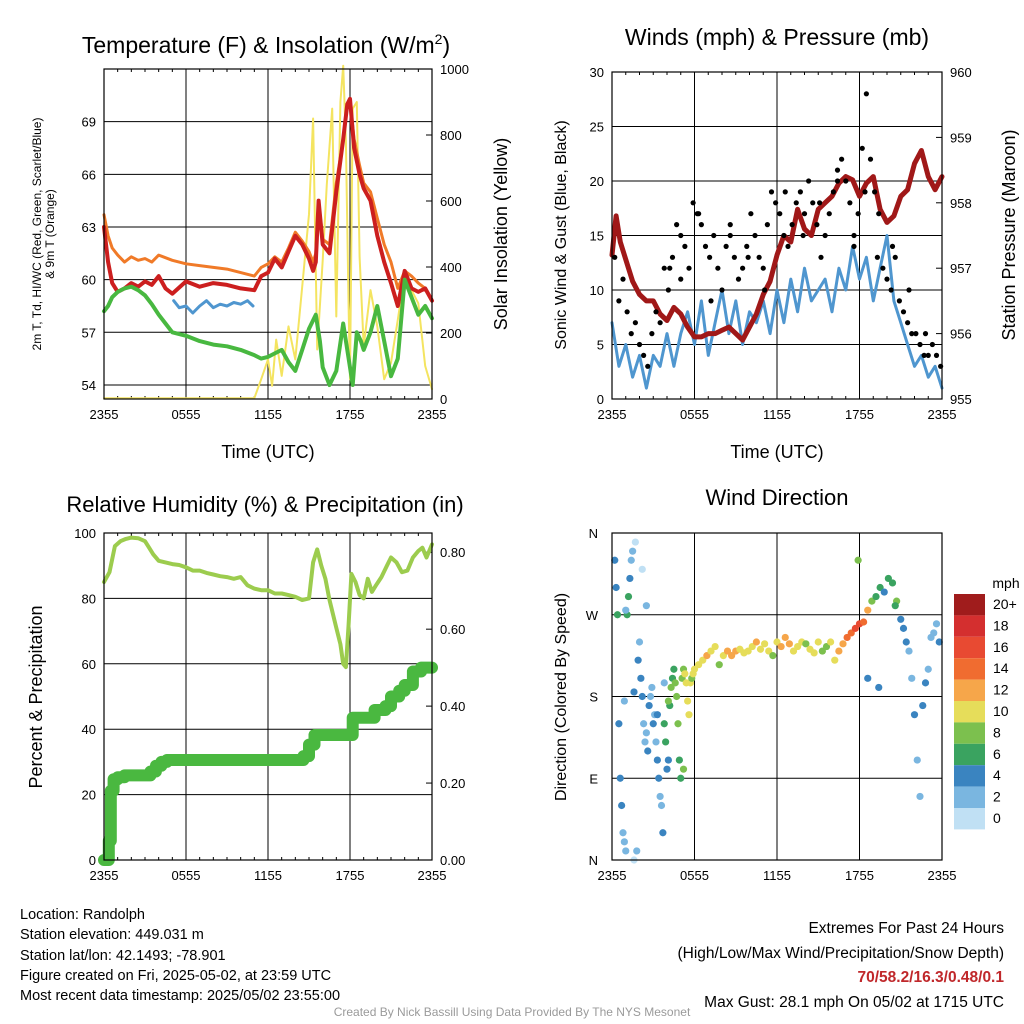 The height and width of the screenshot is (1024, 1024). I want to click on rh-y2tick-label: 0.20, so click(452, 783).